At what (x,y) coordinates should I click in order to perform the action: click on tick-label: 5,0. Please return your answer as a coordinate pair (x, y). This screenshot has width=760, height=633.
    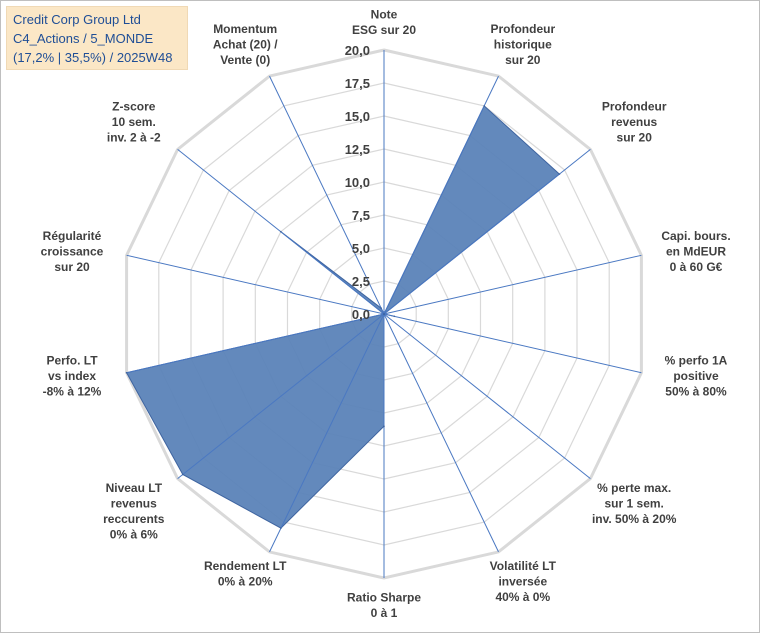
    Looking at the image, I should click on (361, 248).